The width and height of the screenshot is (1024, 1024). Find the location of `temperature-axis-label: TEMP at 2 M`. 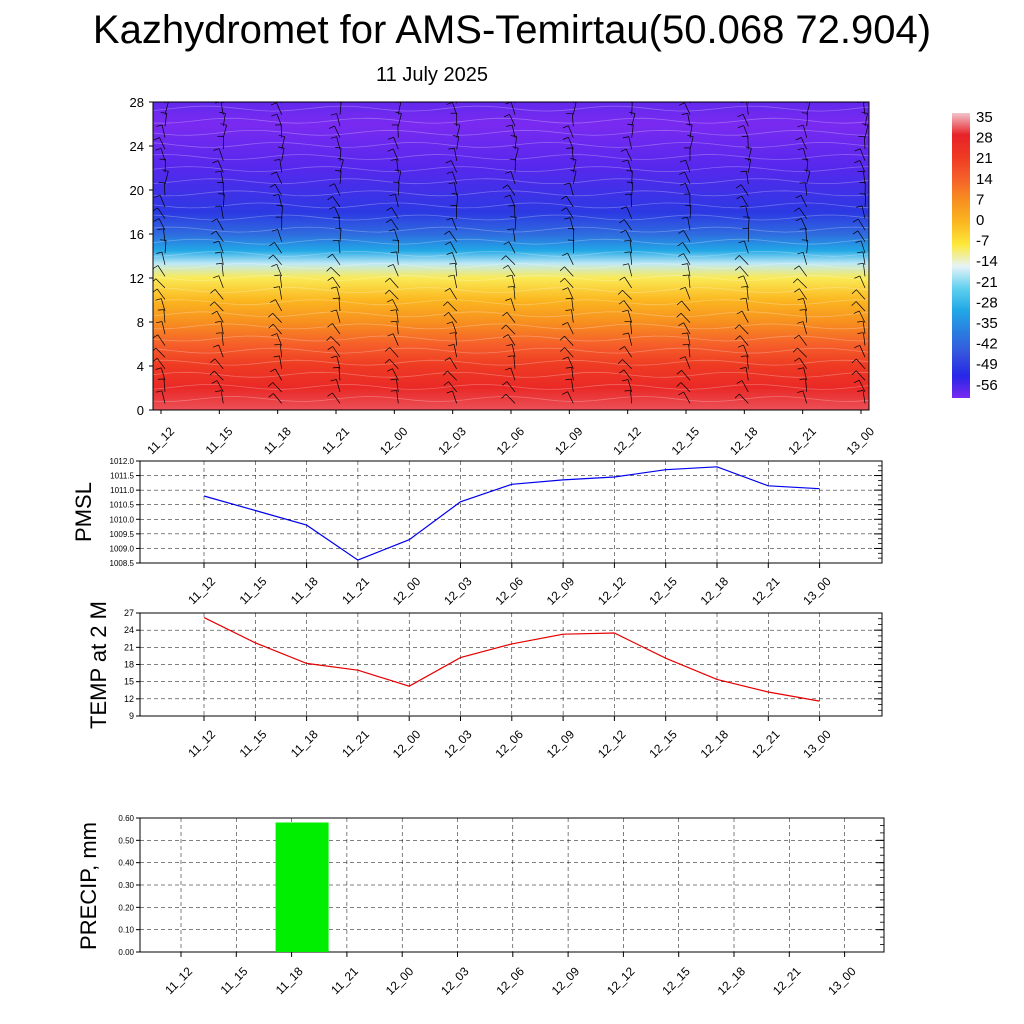

temperature-axis-label: TEMP at 2 M is located at coordinates (98, 665).